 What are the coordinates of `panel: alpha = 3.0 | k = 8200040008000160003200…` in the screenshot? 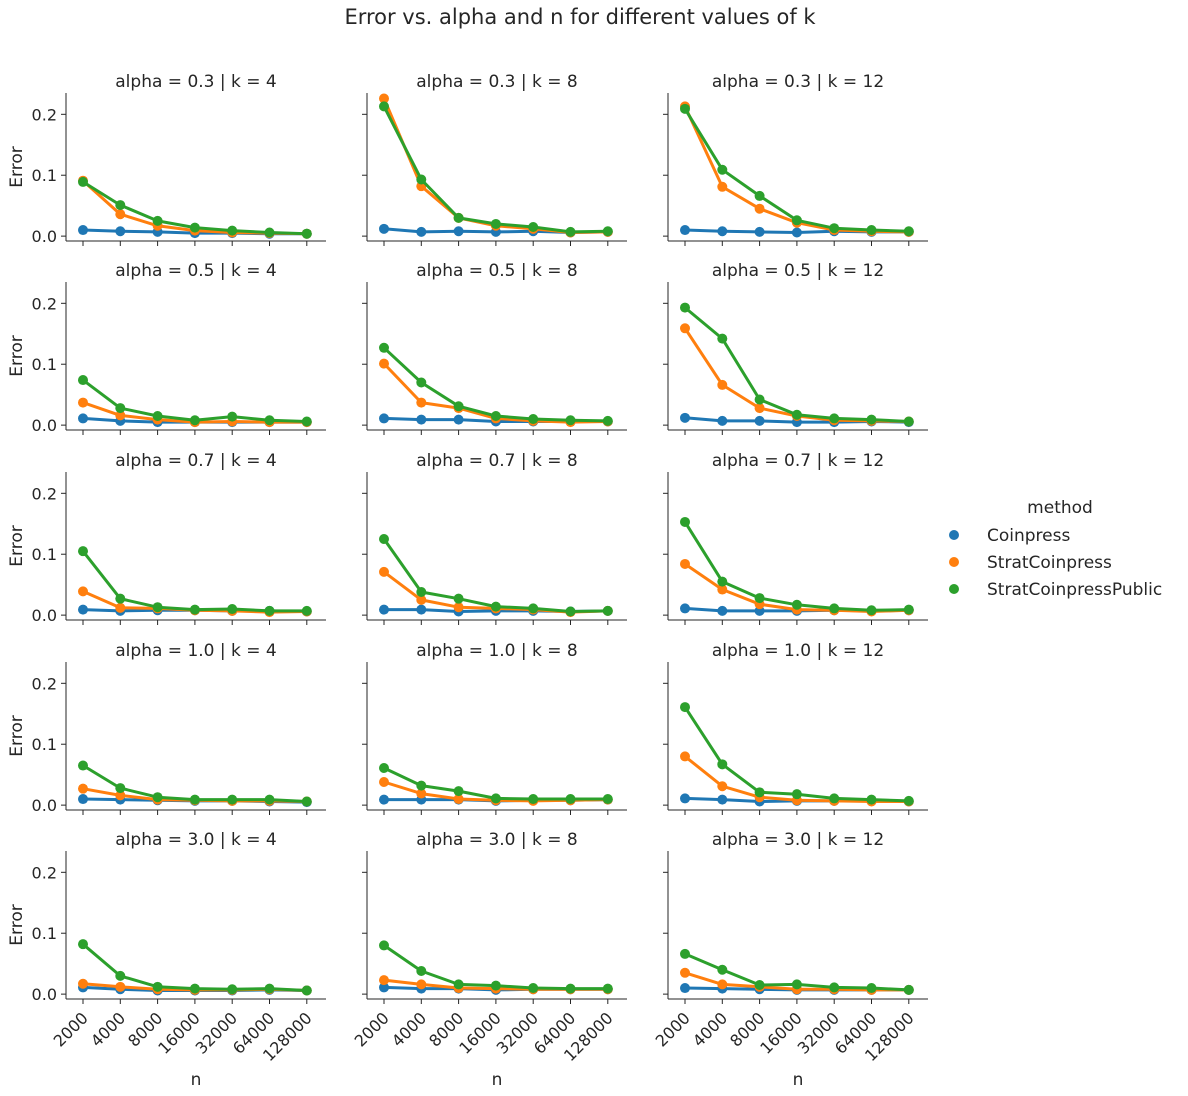 It's located at (489, 960).